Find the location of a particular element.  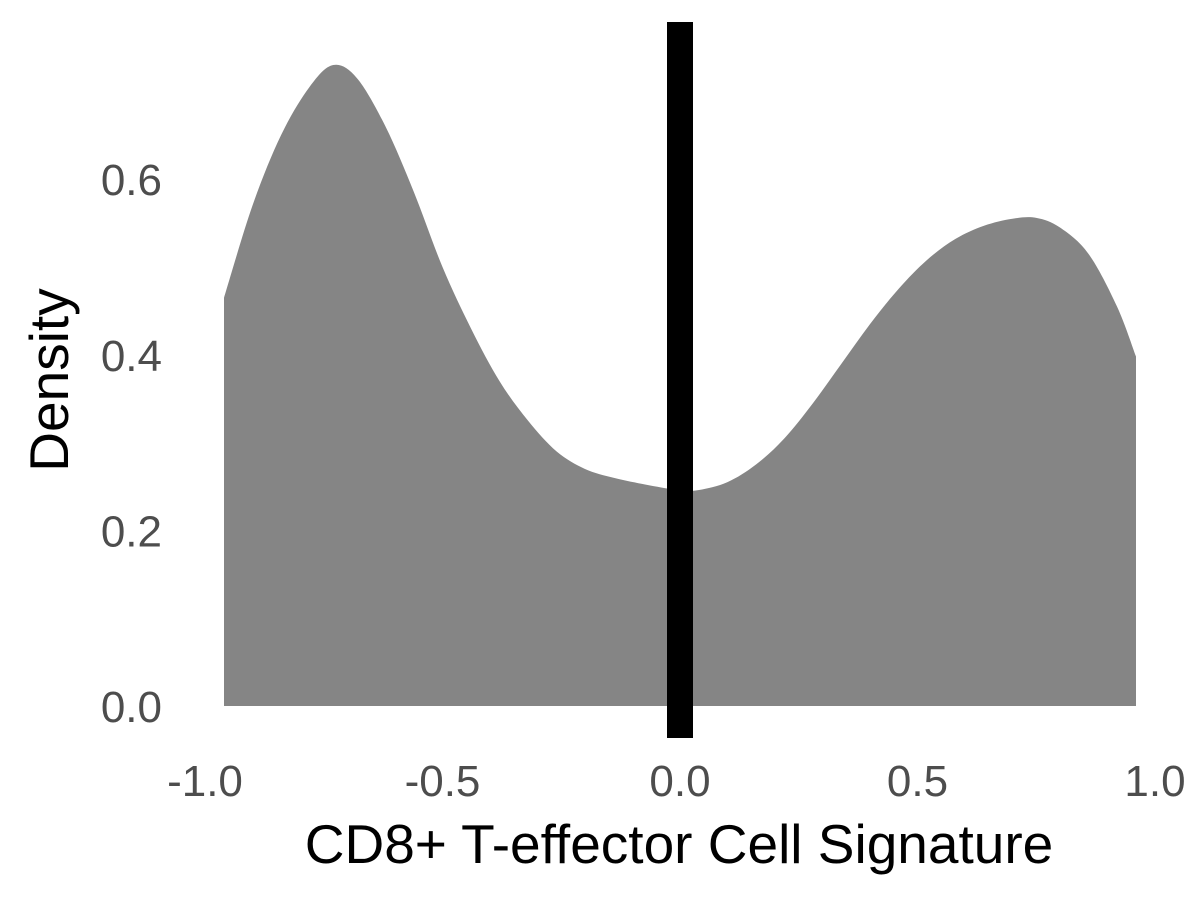

y-tick-label: 0.0 is located at coordinates (131, 707).